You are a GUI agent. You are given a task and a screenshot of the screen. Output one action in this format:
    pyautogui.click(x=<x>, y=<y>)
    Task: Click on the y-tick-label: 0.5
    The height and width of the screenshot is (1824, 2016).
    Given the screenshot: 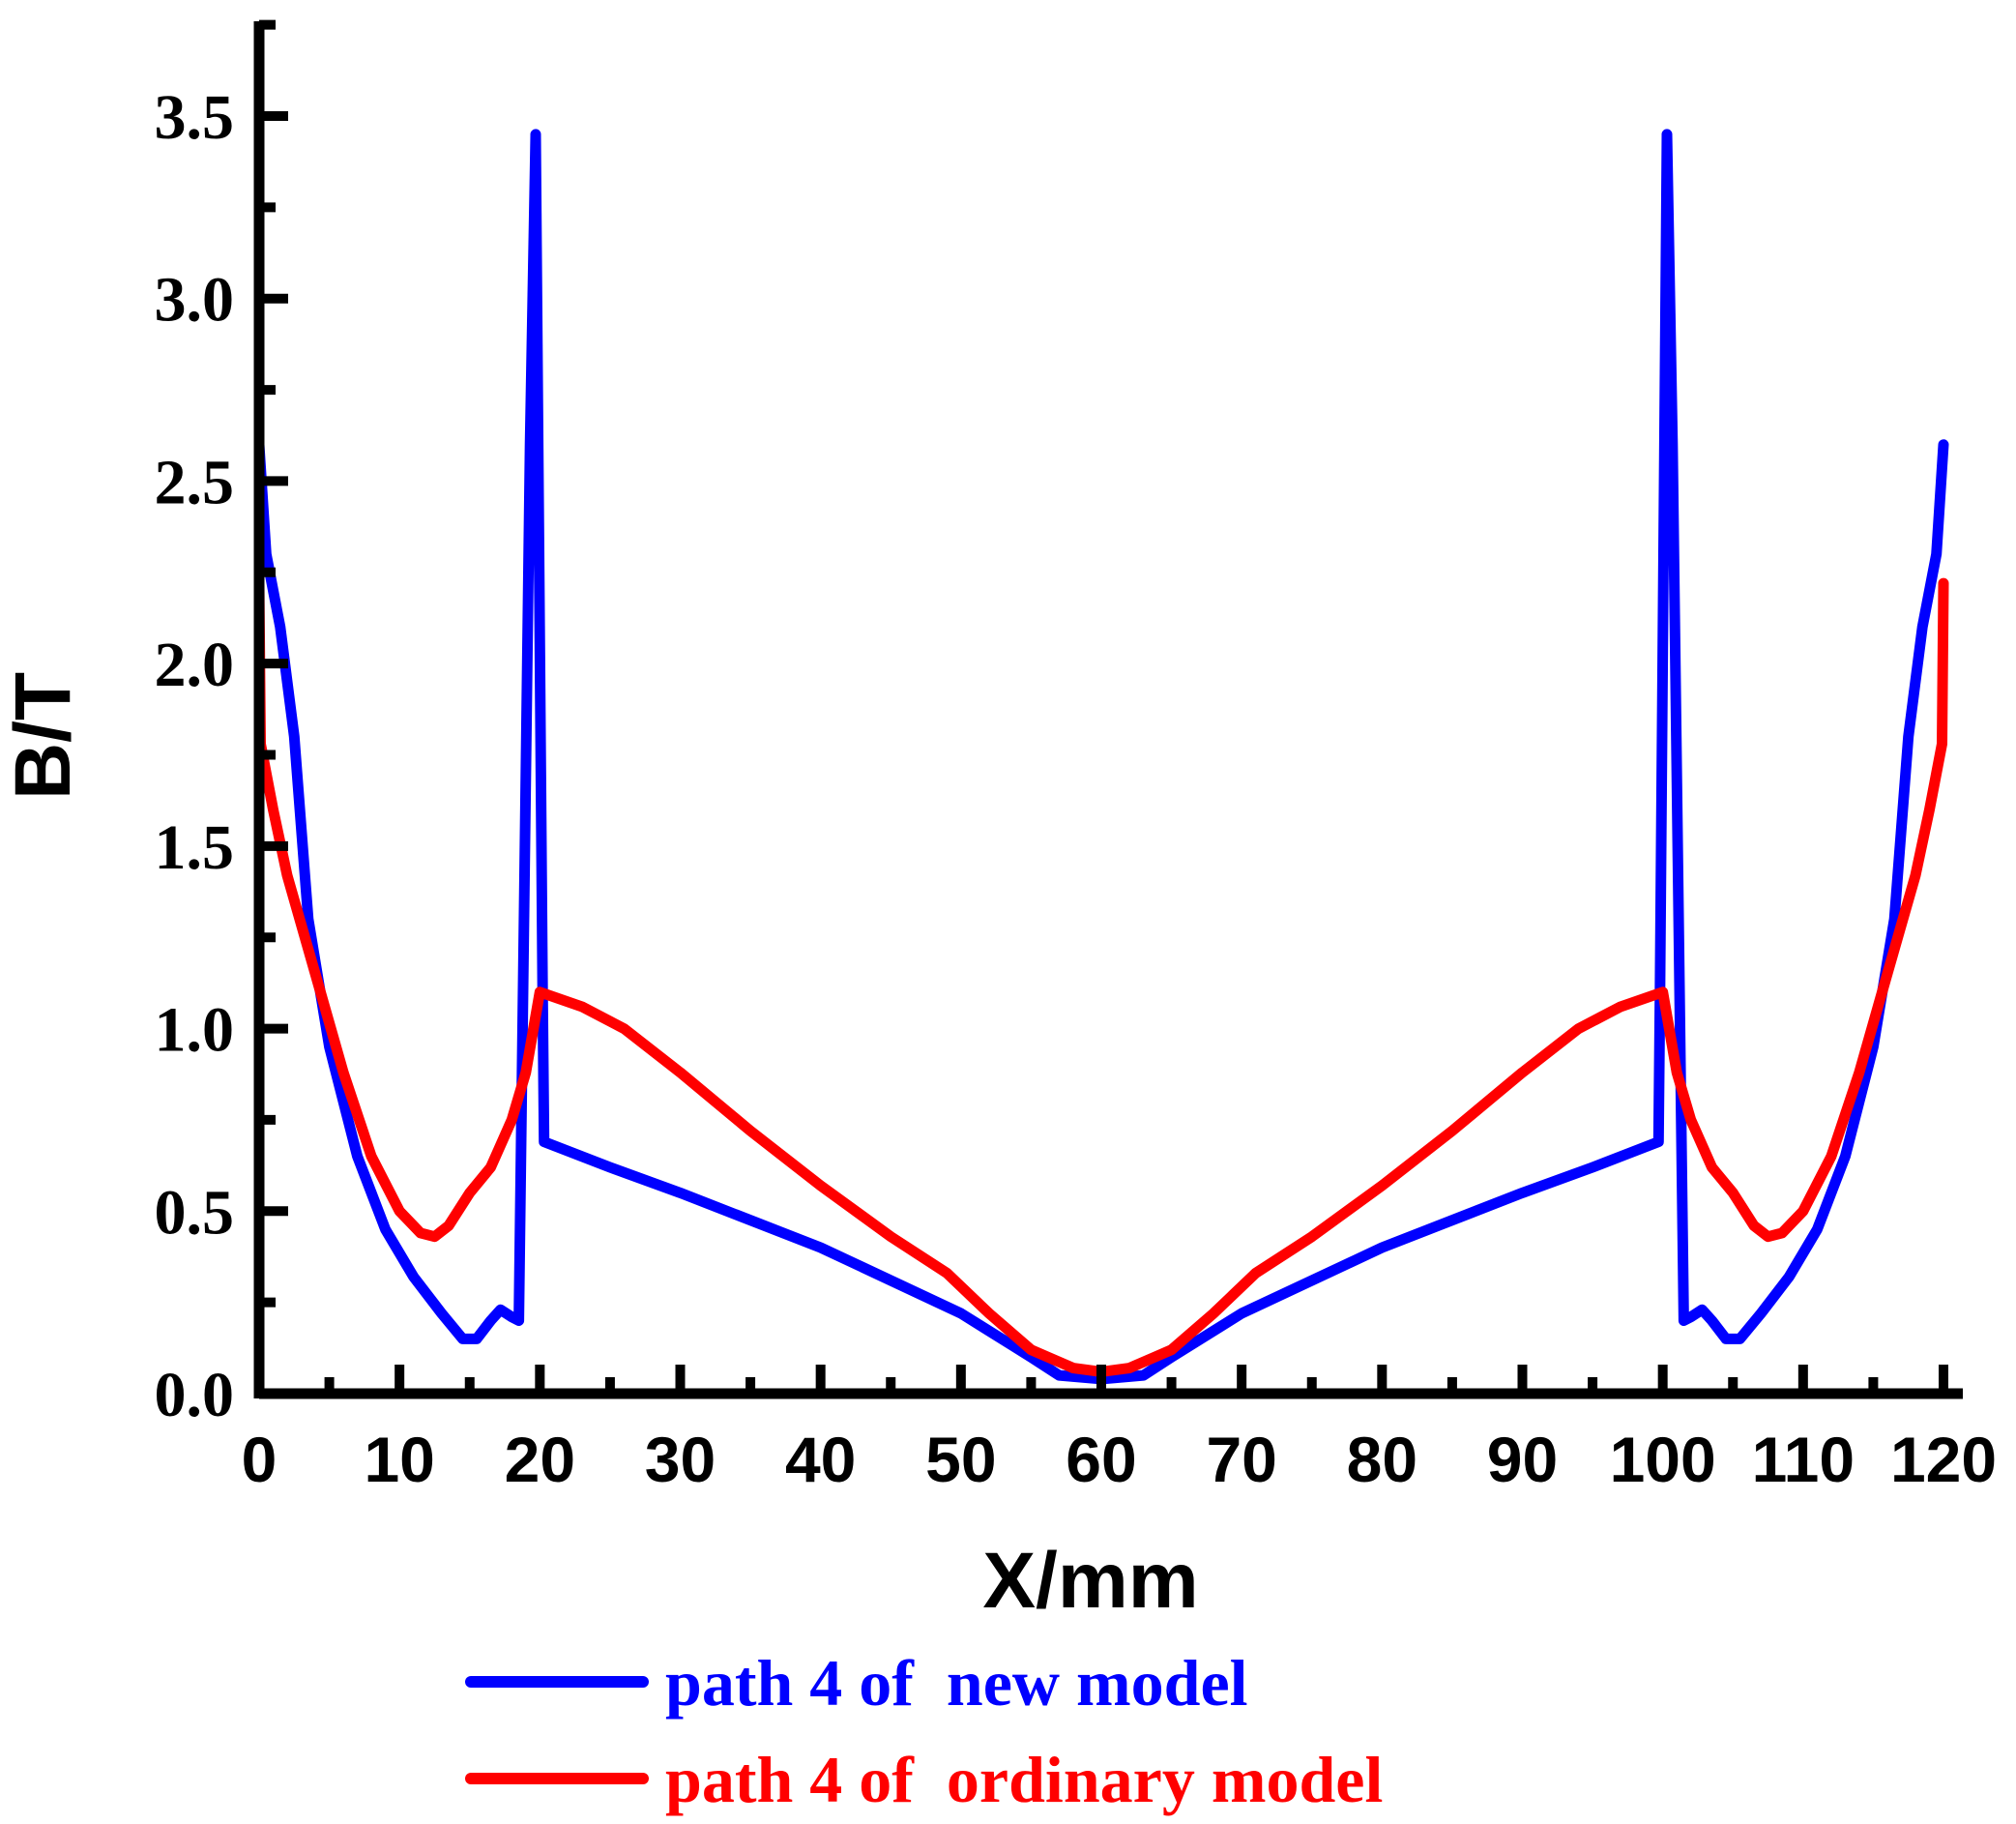 What is the action you would take?
    pyautogui.click(x=195, y=1212)
    